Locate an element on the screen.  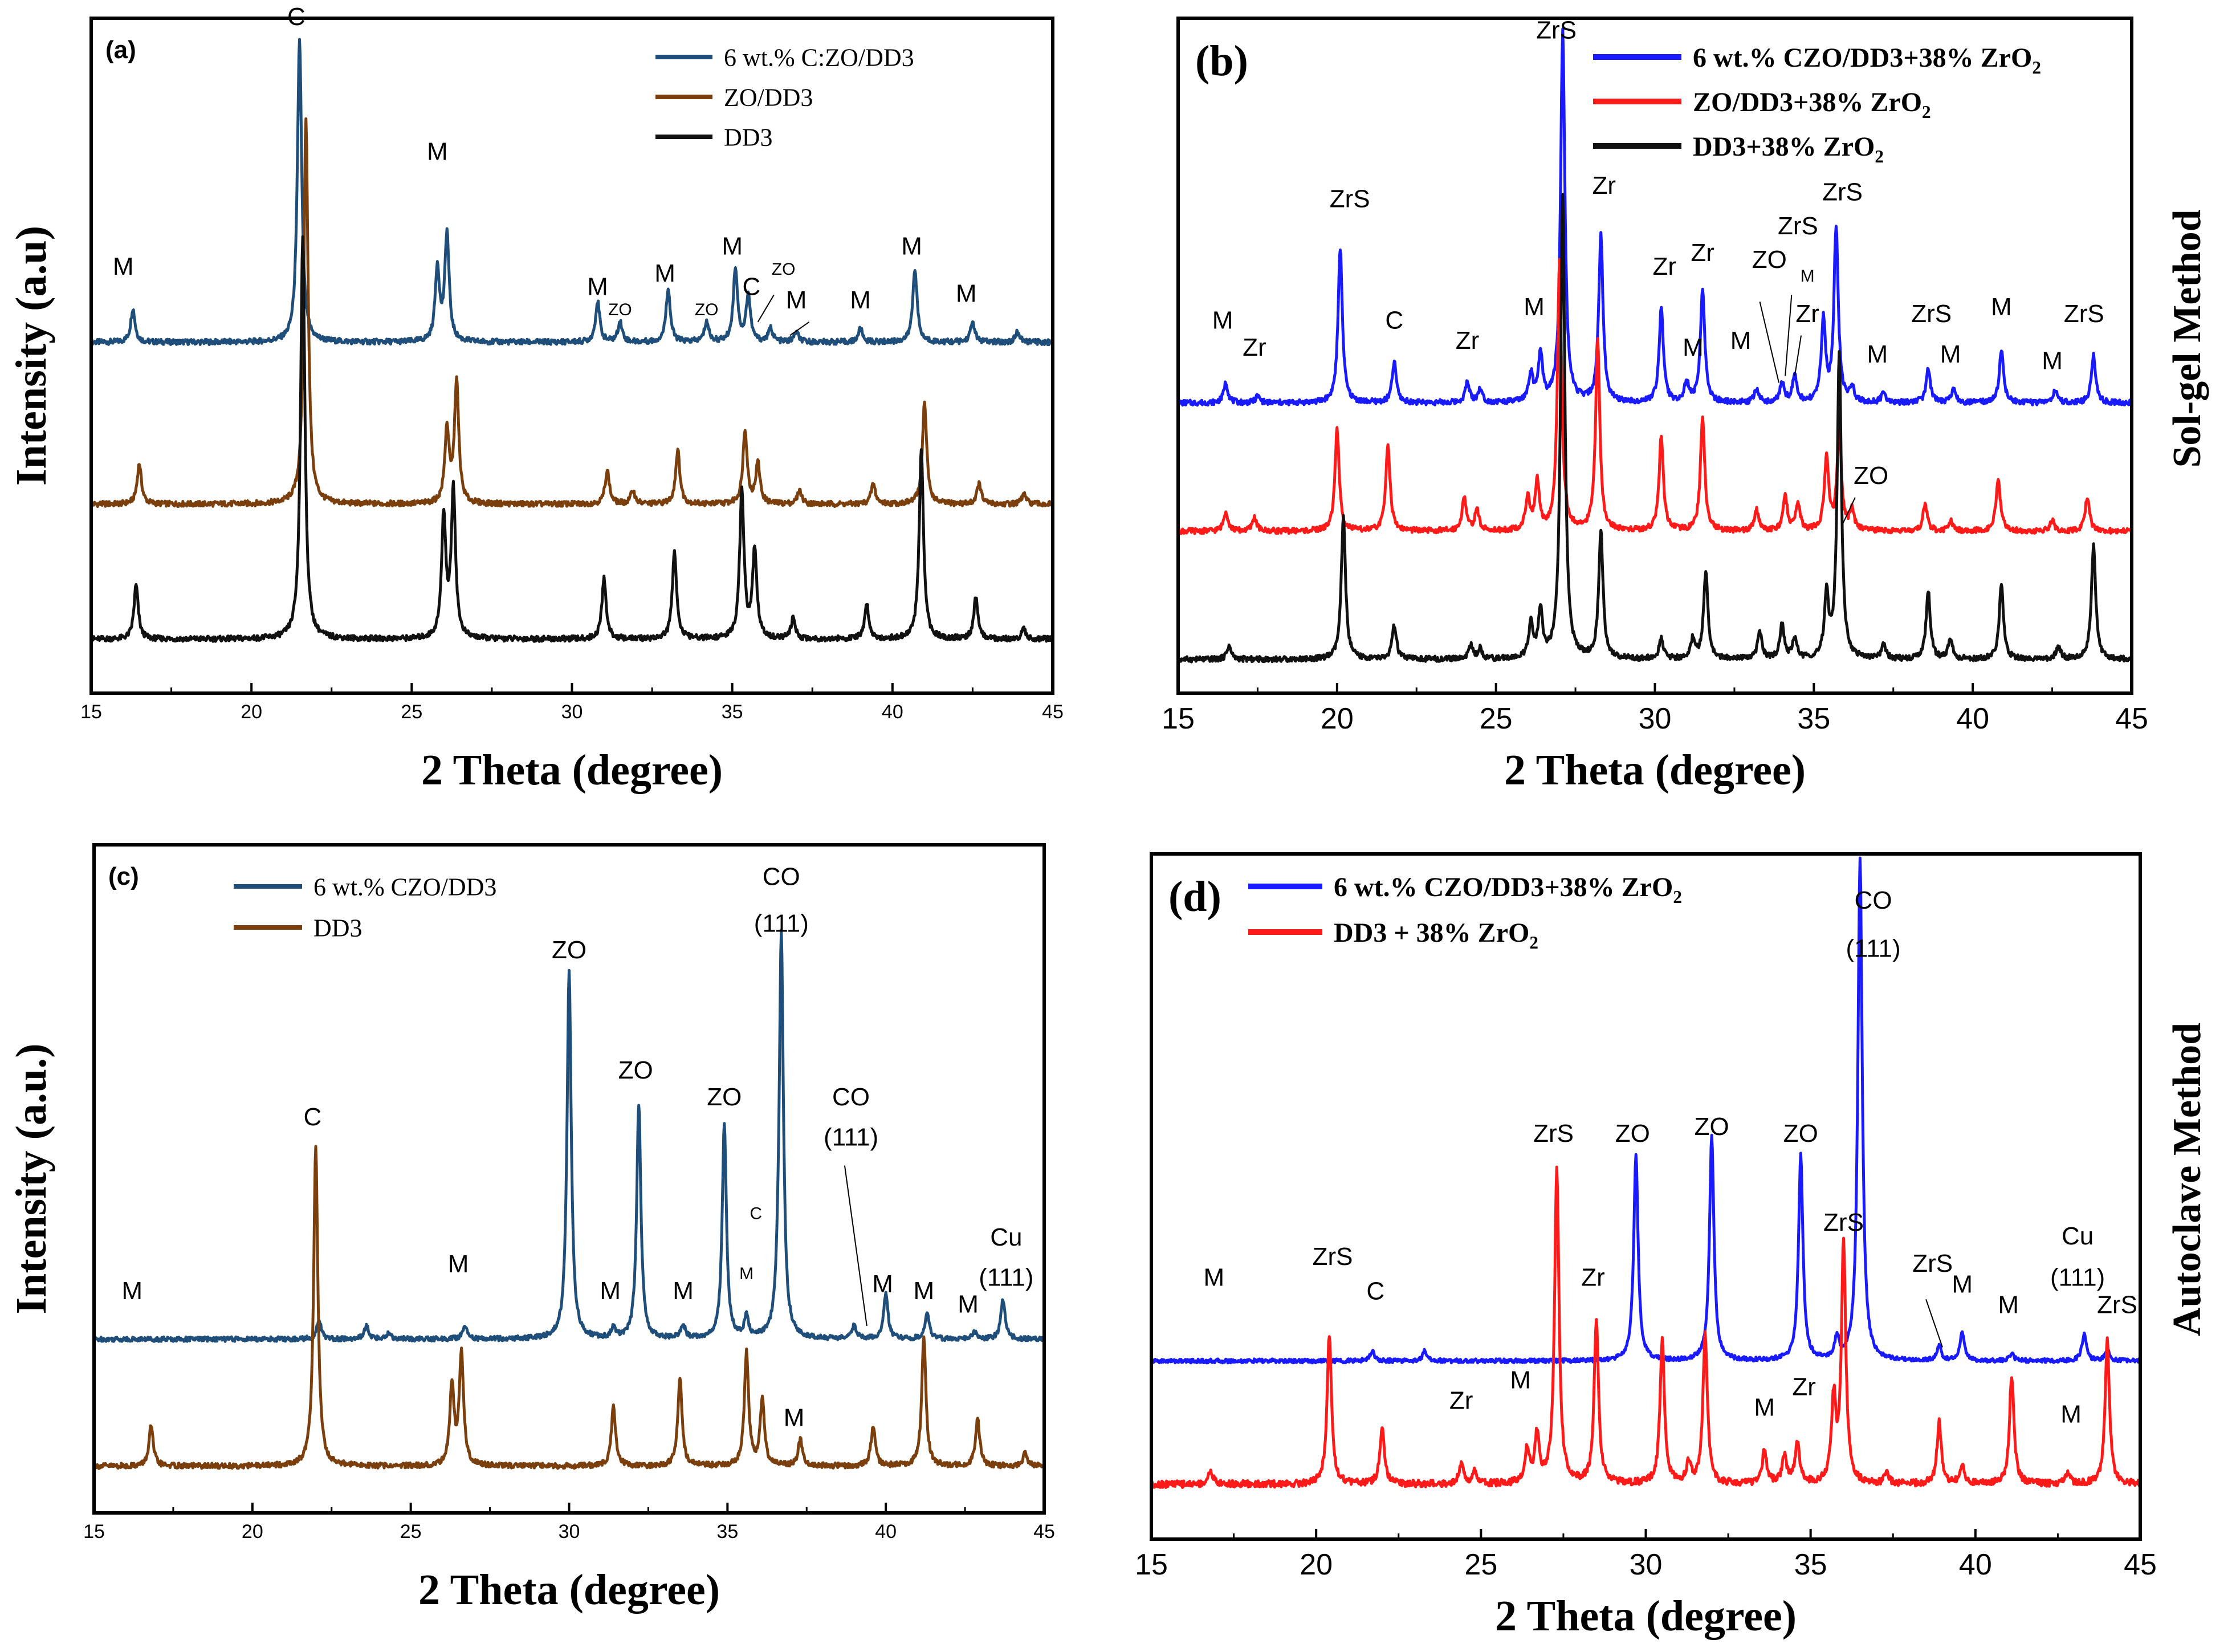
peak-label: CO is located at coordinates (1873, 900).